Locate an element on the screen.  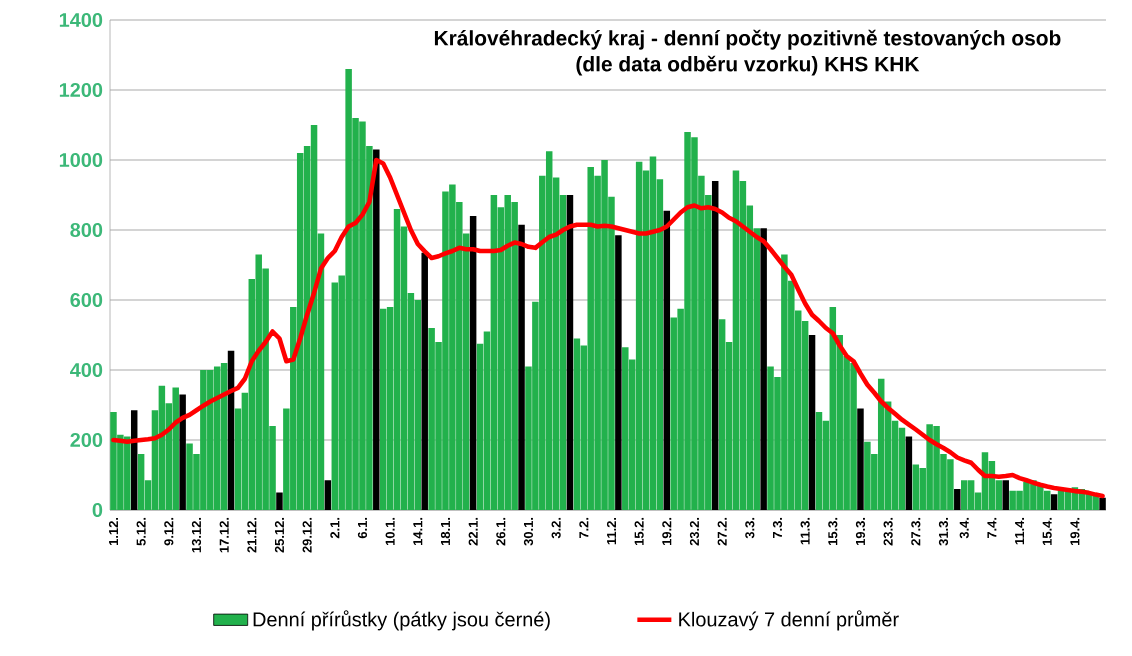
y-tick-label: 600 is located at coordinates (86, 300).